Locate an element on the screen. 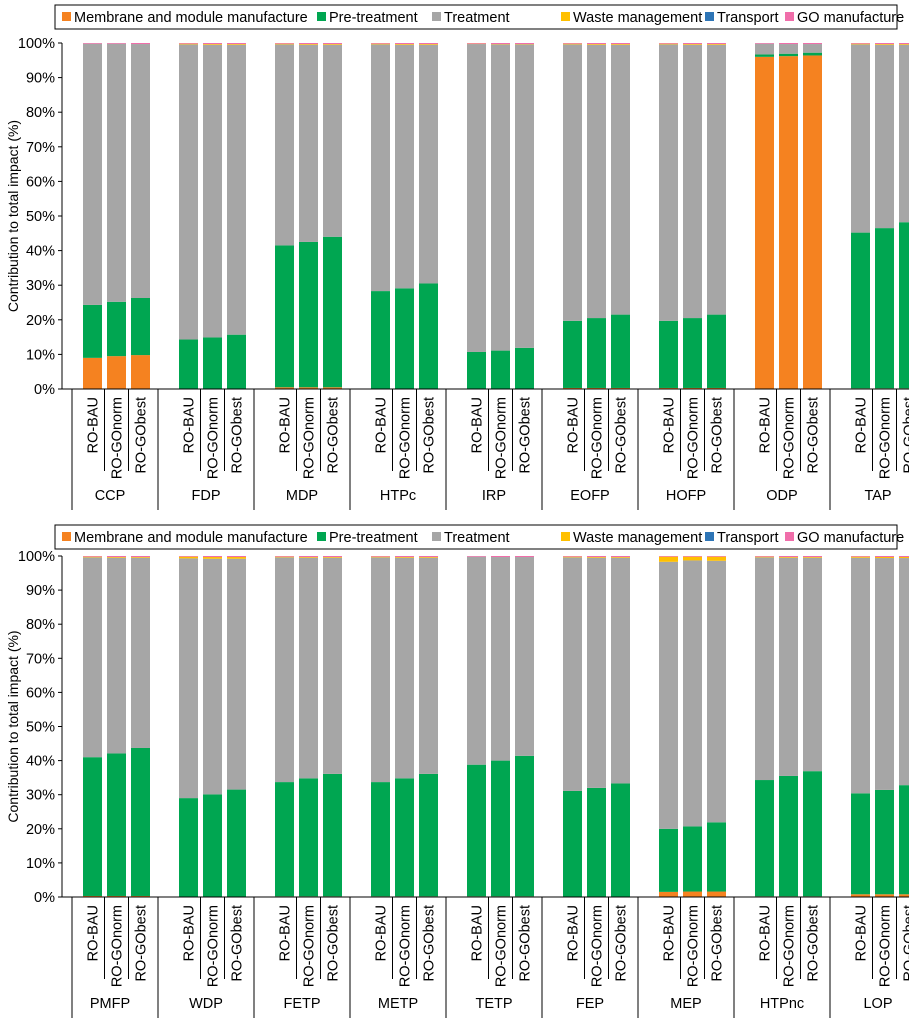 This screenshot has height=1019, width=909. y-tick-label: 60% is located at coordinates (40, 693).